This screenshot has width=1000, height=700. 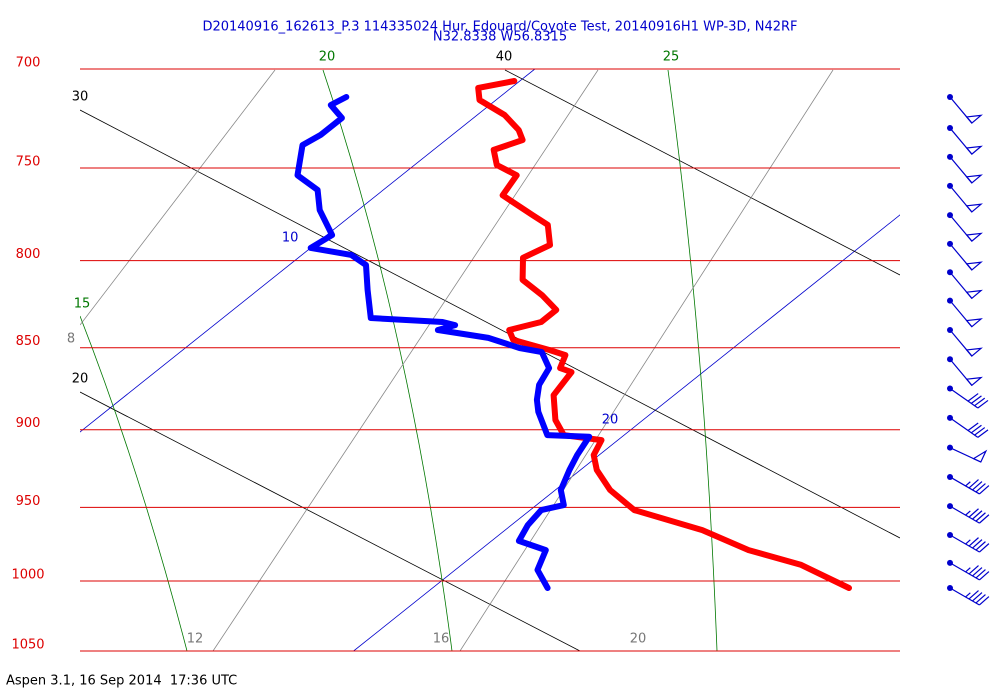 I want to click on mixing-ratio-label: 8, so click(x=71, y=339).